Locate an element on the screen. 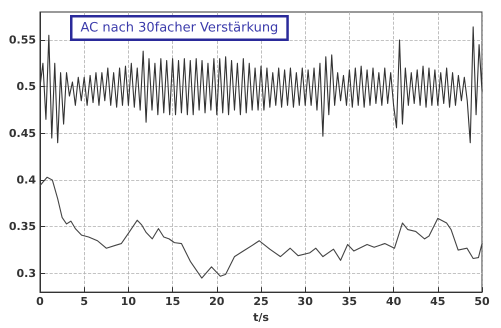 Image resolution: width=501 pixels, height=328 pixels. x-tick-label: 0 is located at coordinates (40, 301).